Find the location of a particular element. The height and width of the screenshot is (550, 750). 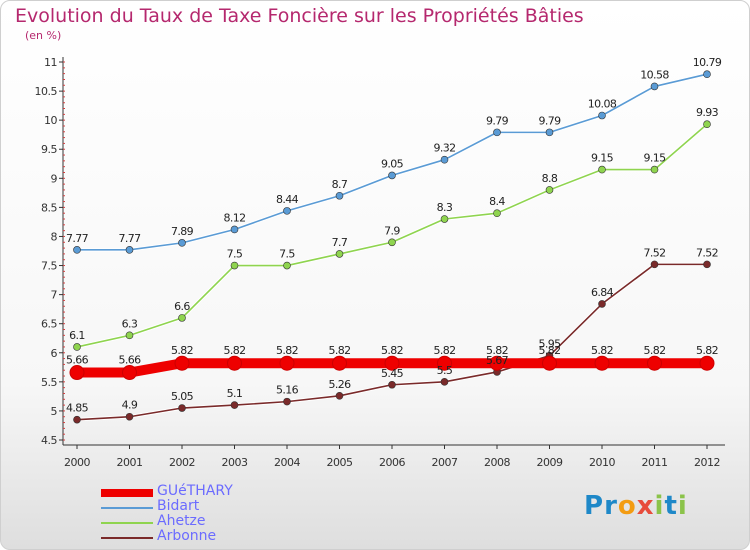

data-label: 6.6 is located at coordinates (182, 306).